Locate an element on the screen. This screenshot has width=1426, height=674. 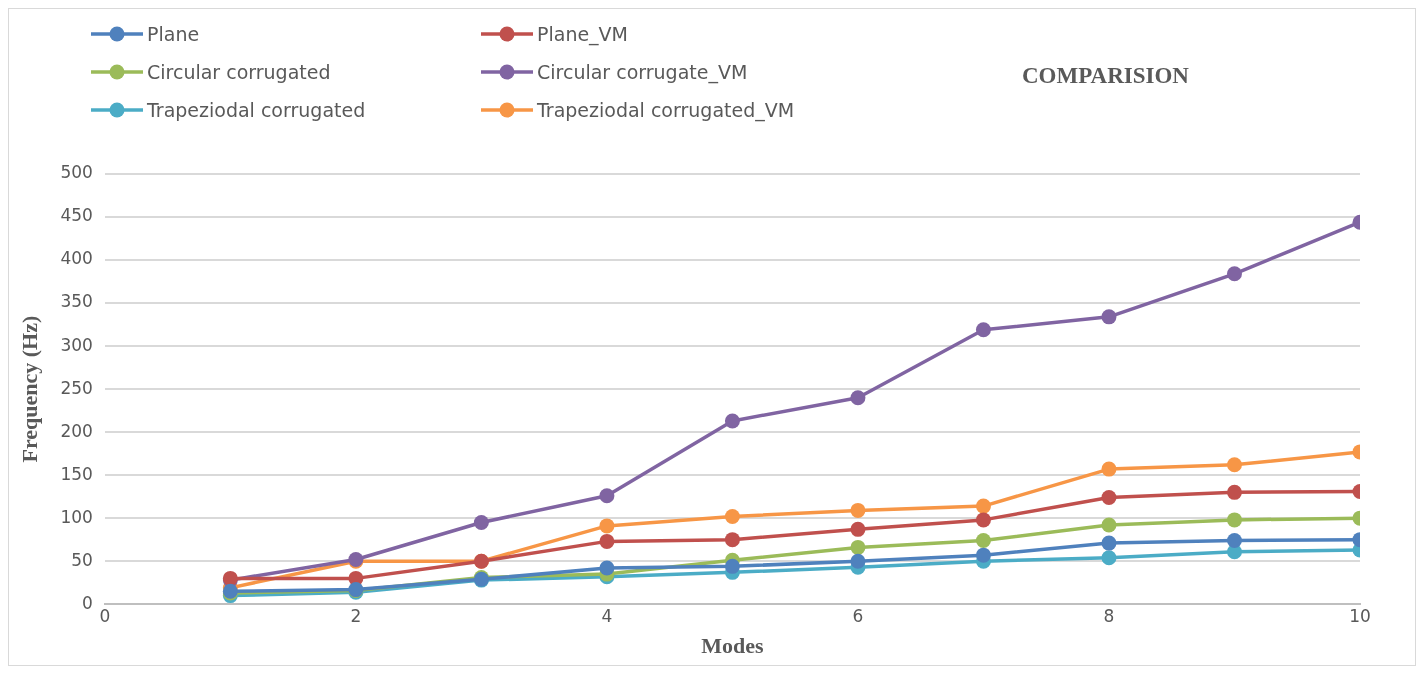
y-axis-title: Frequency (Hz) is located at coordinates (29, 389).